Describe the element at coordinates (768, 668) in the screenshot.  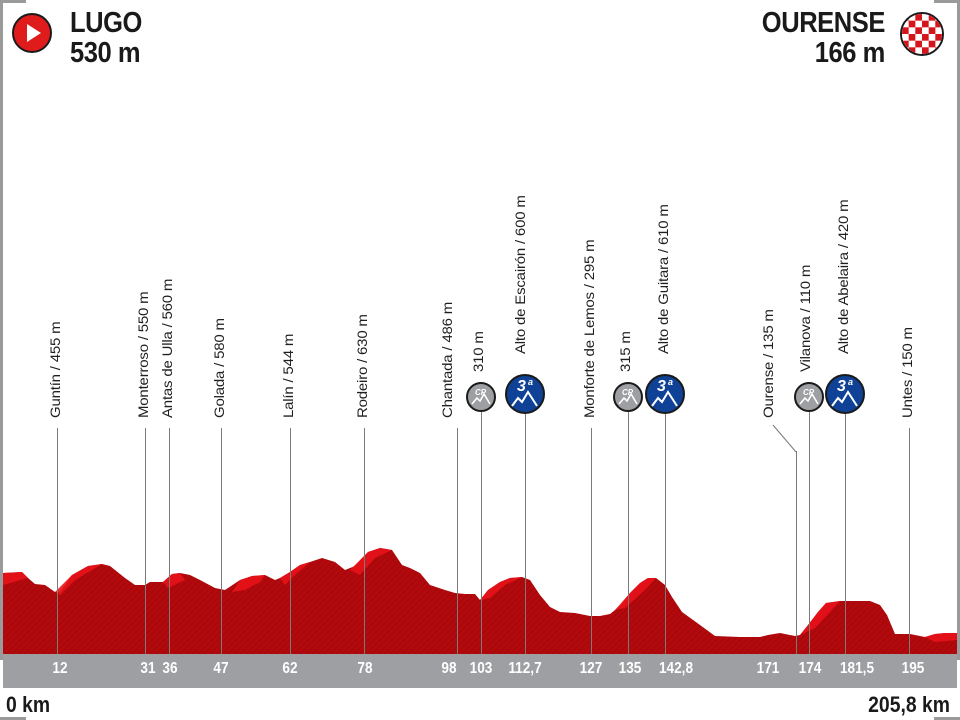
I see `km-tick: 171` at that location.